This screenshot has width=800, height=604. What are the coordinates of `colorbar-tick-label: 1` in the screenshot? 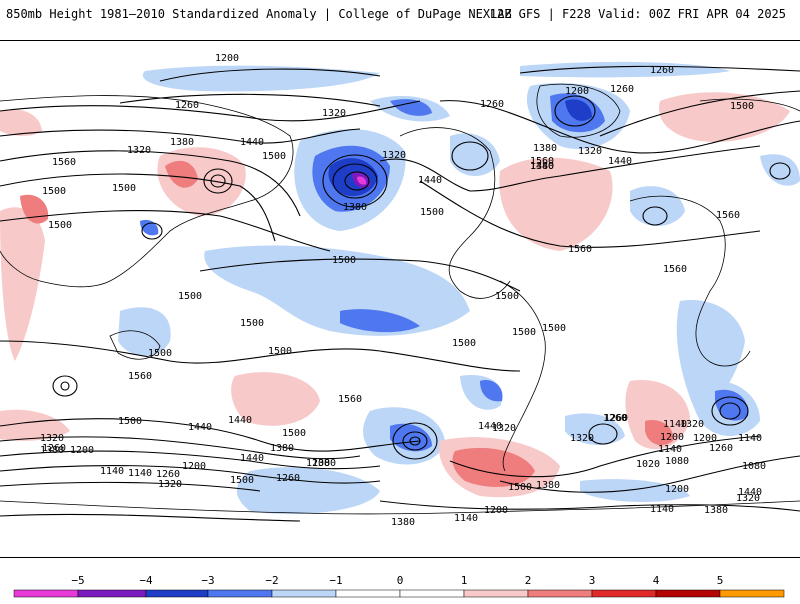 It's located at (464, 580).